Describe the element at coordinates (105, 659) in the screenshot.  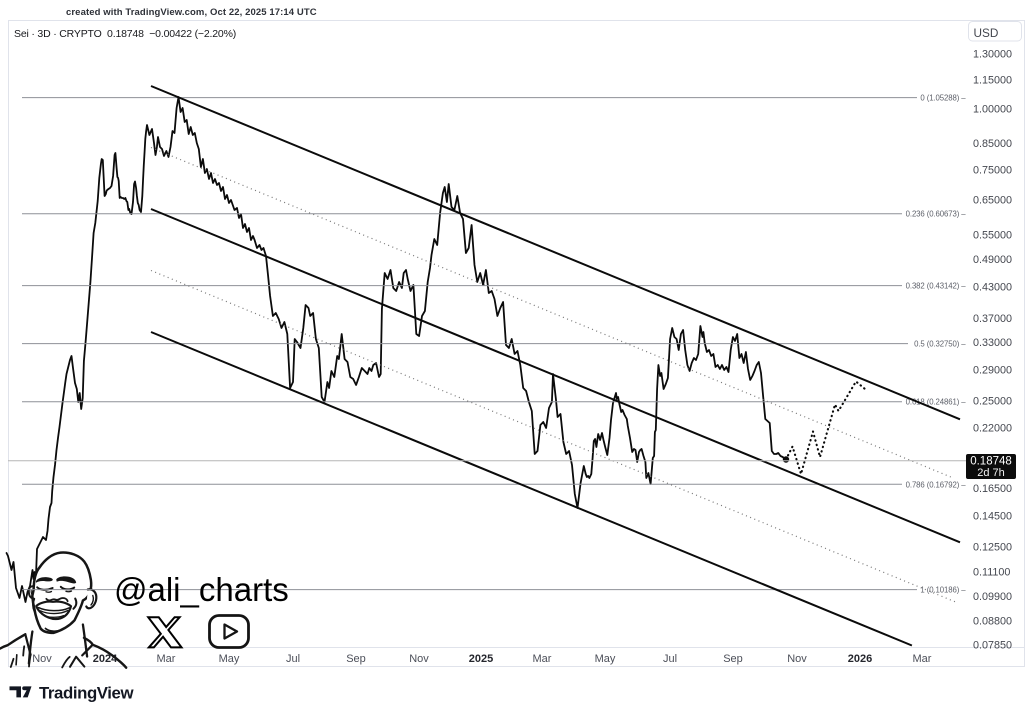
I see `svg-text: 2024` at that location.